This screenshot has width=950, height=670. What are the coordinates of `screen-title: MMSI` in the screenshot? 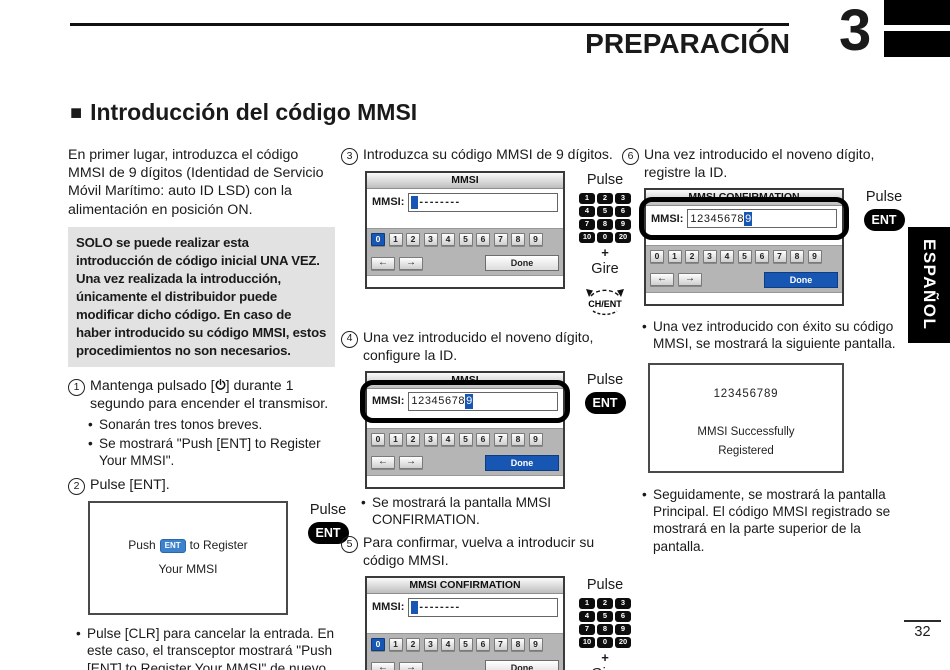 It's located at (465, 181).